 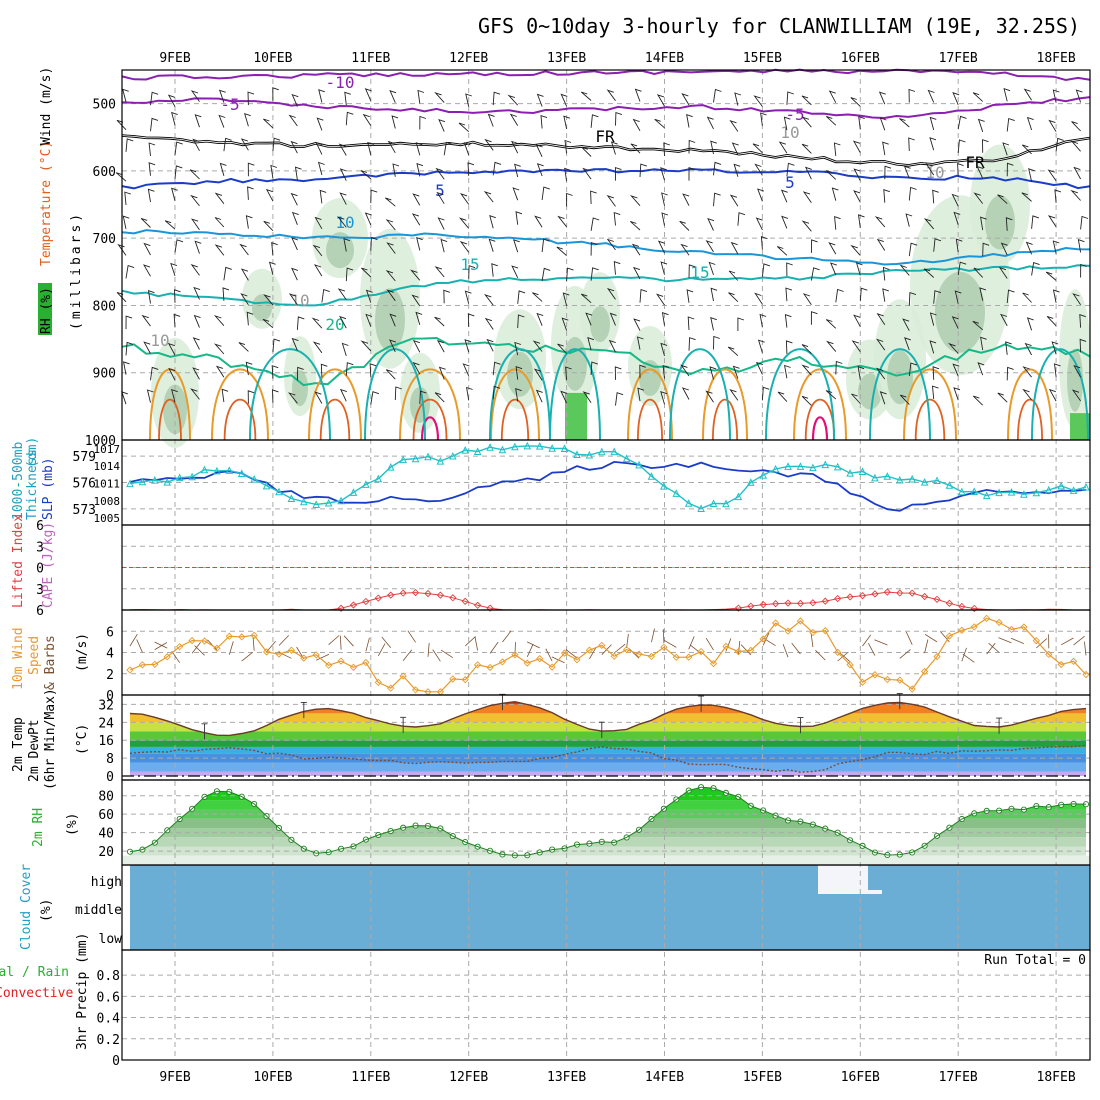 What do you see at coordinates (46, 106) in the screenshot?
I see `upper-ylabel-wind: Wind (m/s)` at bounding box center [46, 106].